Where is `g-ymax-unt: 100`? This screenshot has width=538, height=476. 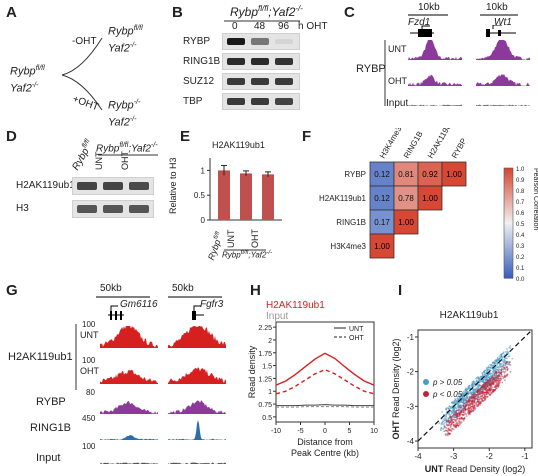
g-ymax-unt: 100 is located at coordinates (89, 324).